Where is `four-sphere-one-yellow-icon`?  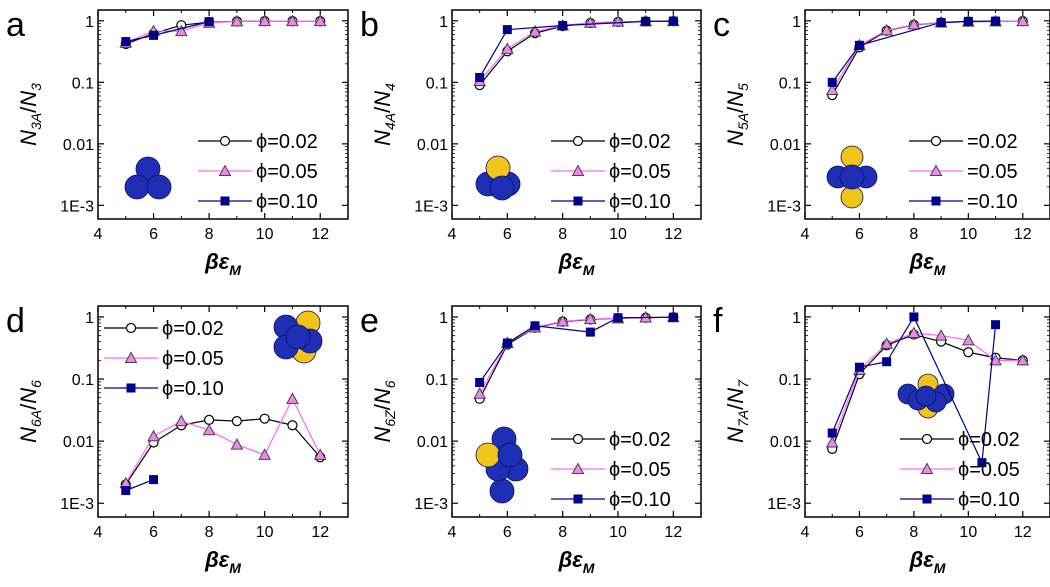
four-sphere-one-yellow-icon is located at coordinates (498, 178).